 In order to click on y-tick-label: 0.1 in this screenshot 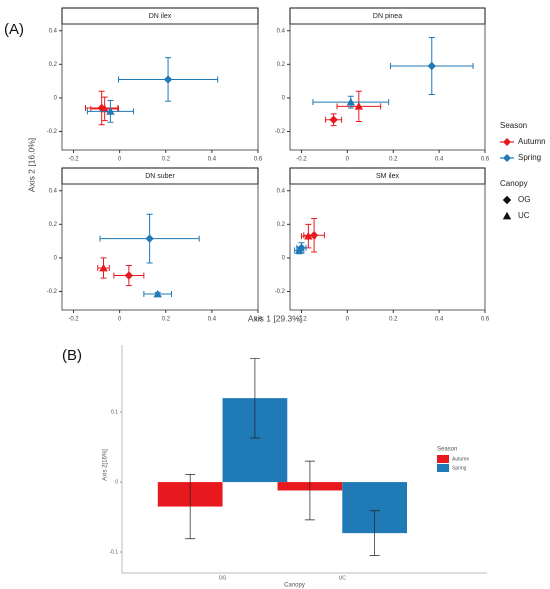, I will do `click(114, 412)`.